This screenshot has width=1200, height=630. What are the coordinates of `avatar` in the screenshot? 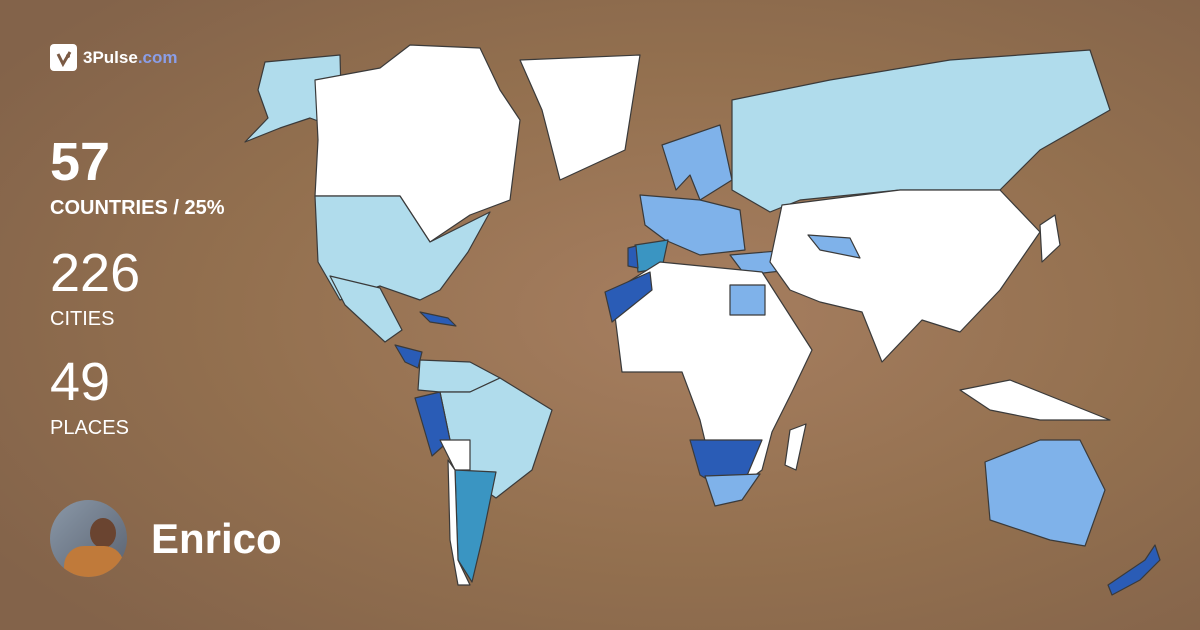 It's located at (88, 538).